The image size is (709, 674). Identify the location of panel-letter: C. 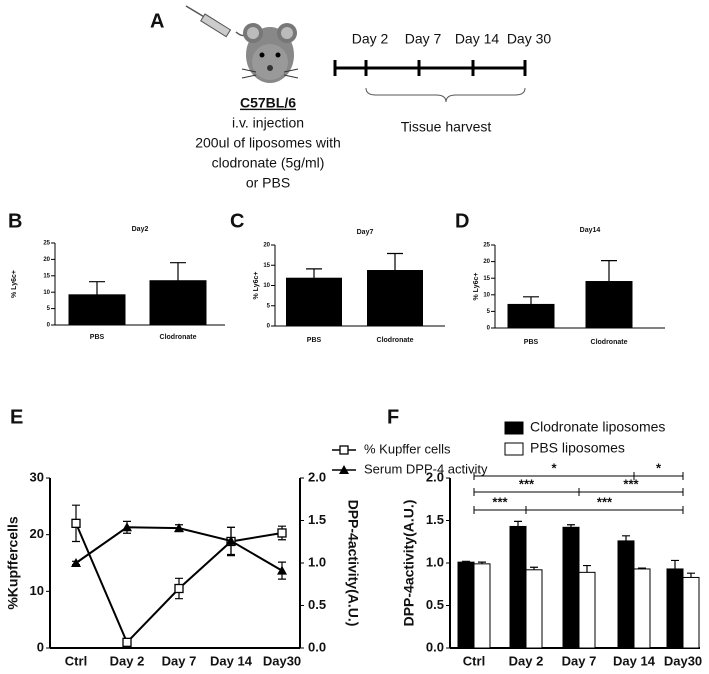
(237, 221).